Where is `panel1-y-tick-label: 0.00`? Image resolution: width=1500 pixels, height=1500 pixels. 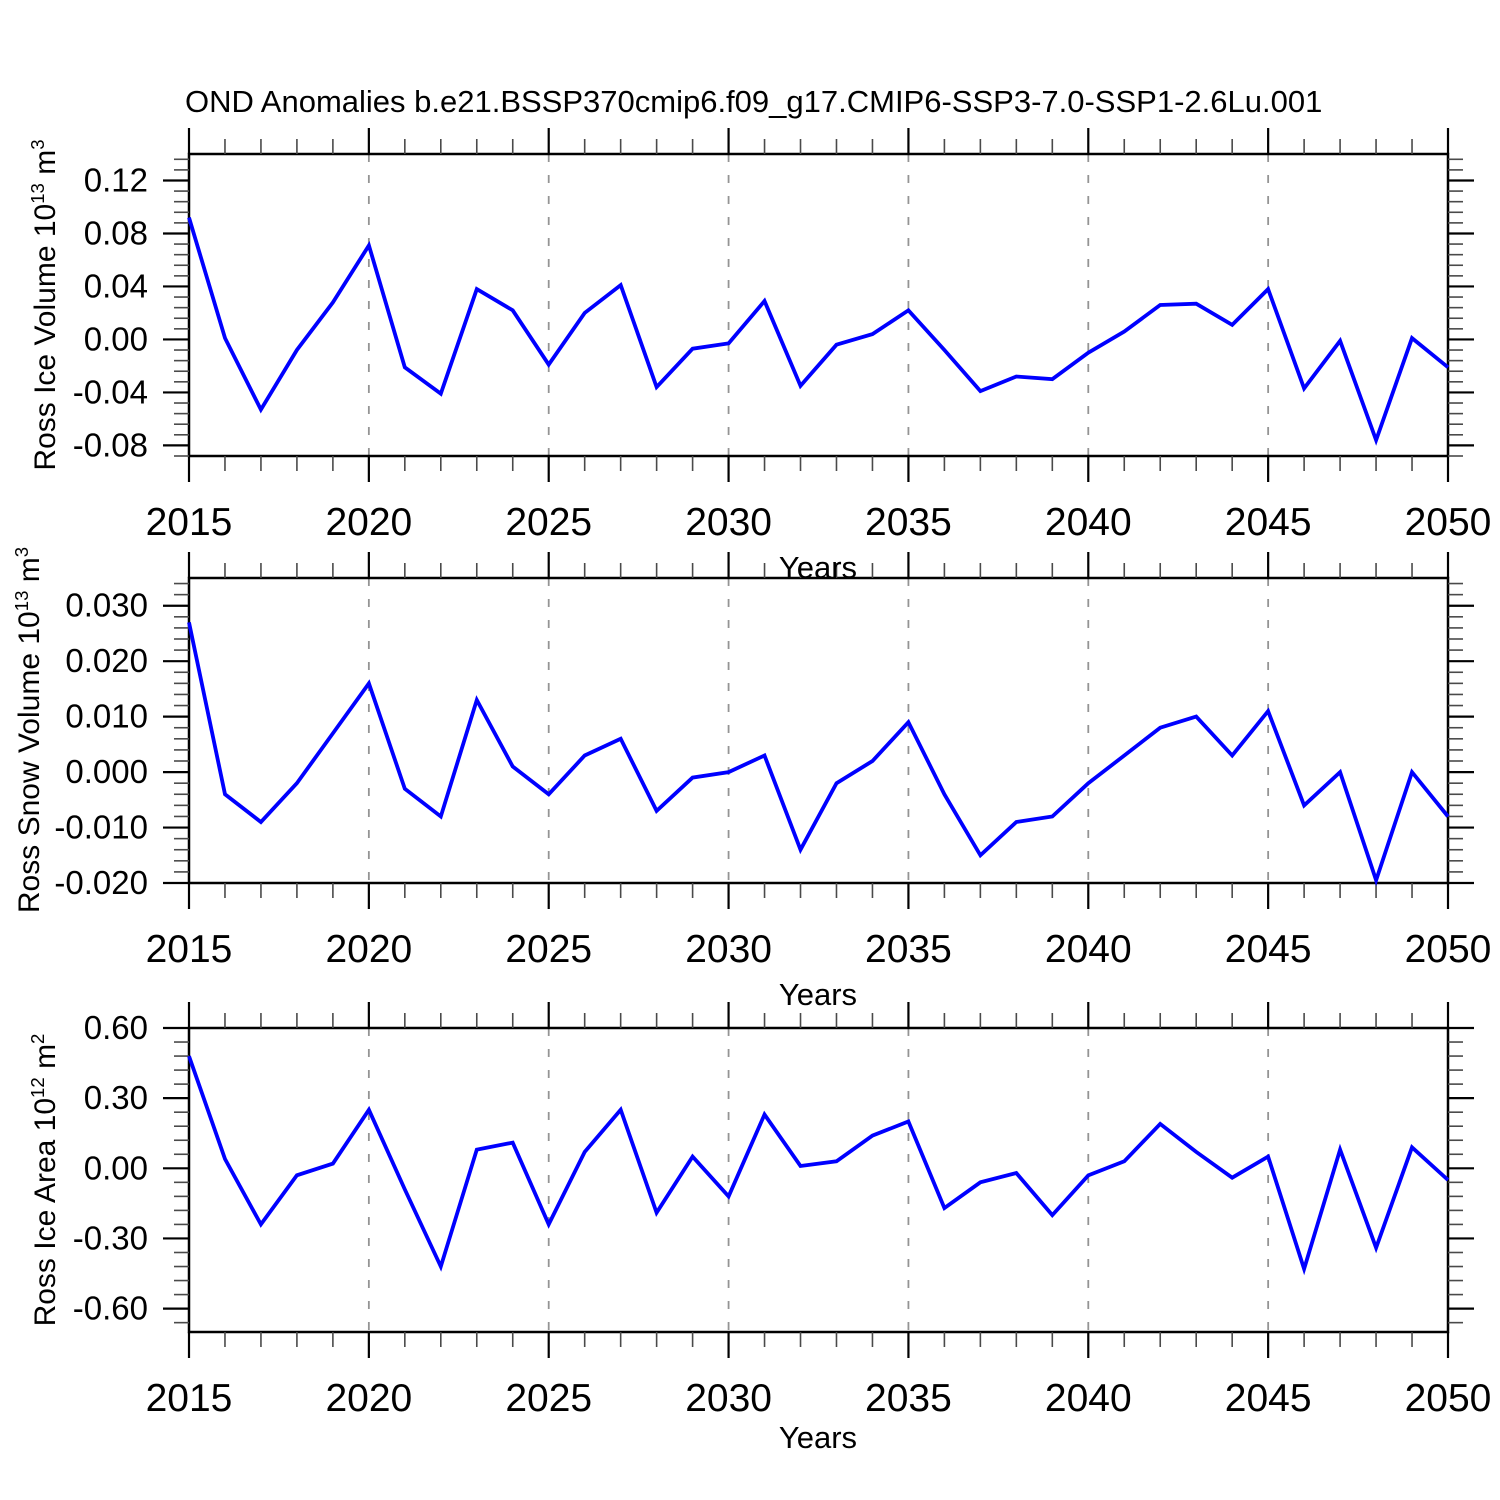 panel1-y-tick-label: 0.00 is located at coordinates (116, 338).